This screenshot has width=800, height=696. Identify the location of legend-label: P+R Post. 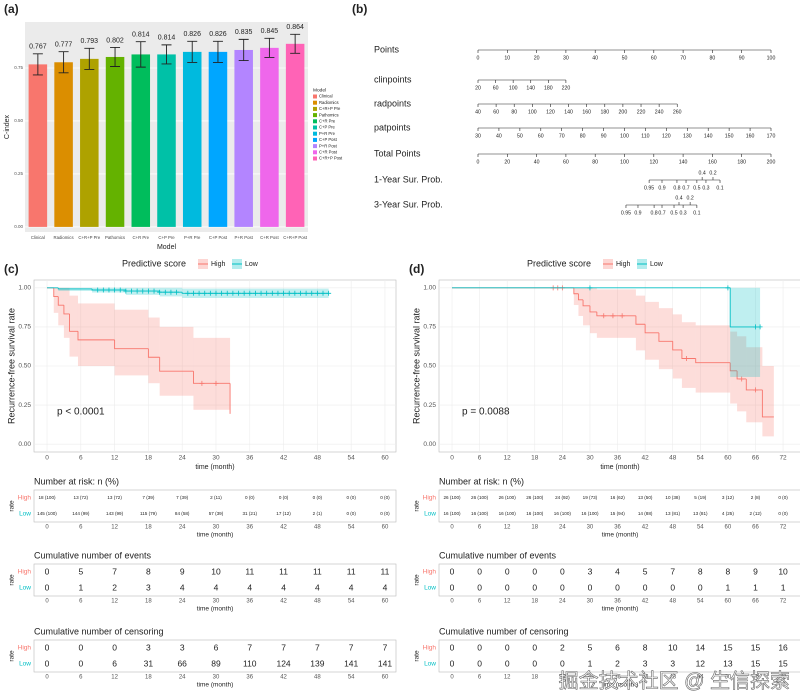
(328, 145).